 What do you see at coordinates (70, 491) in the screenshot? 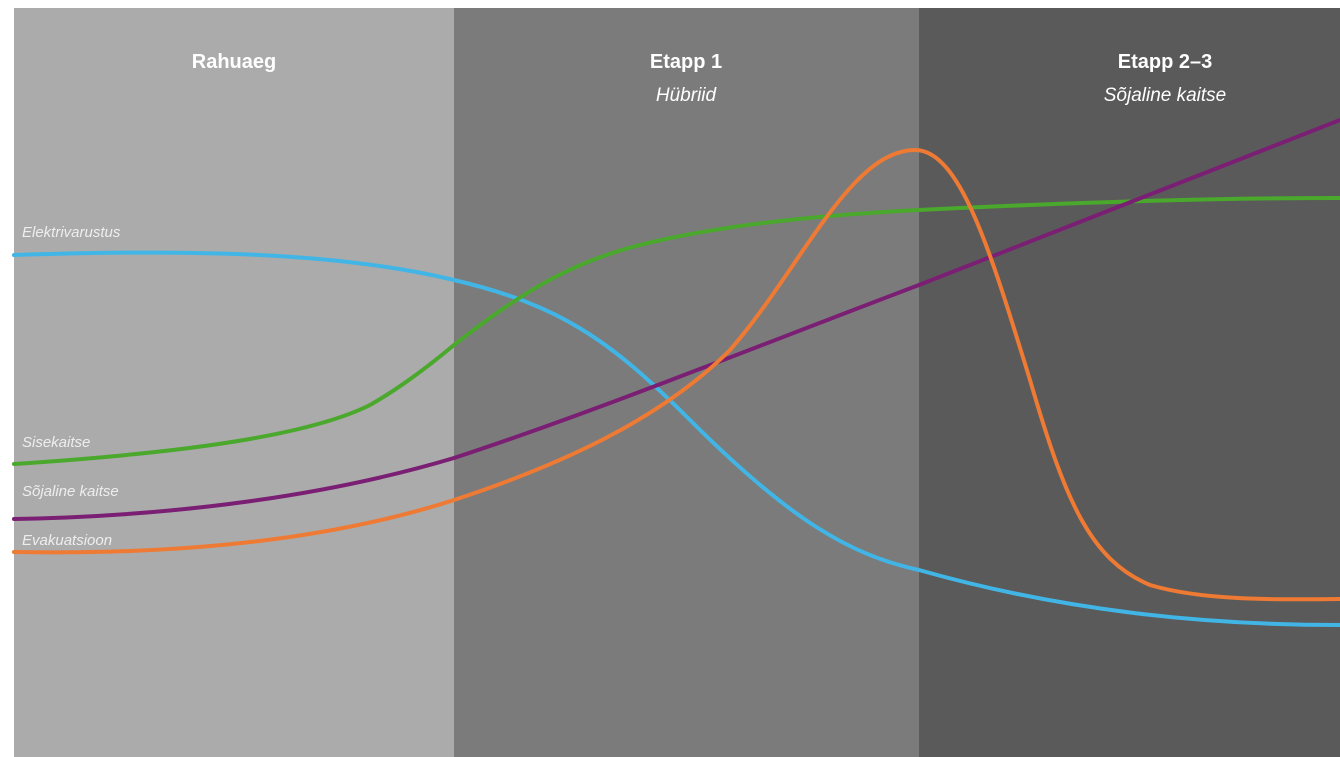
I see `series-label-sojaline-kaitse: Sõjaline kaitse` at bounding box center [70, 491].